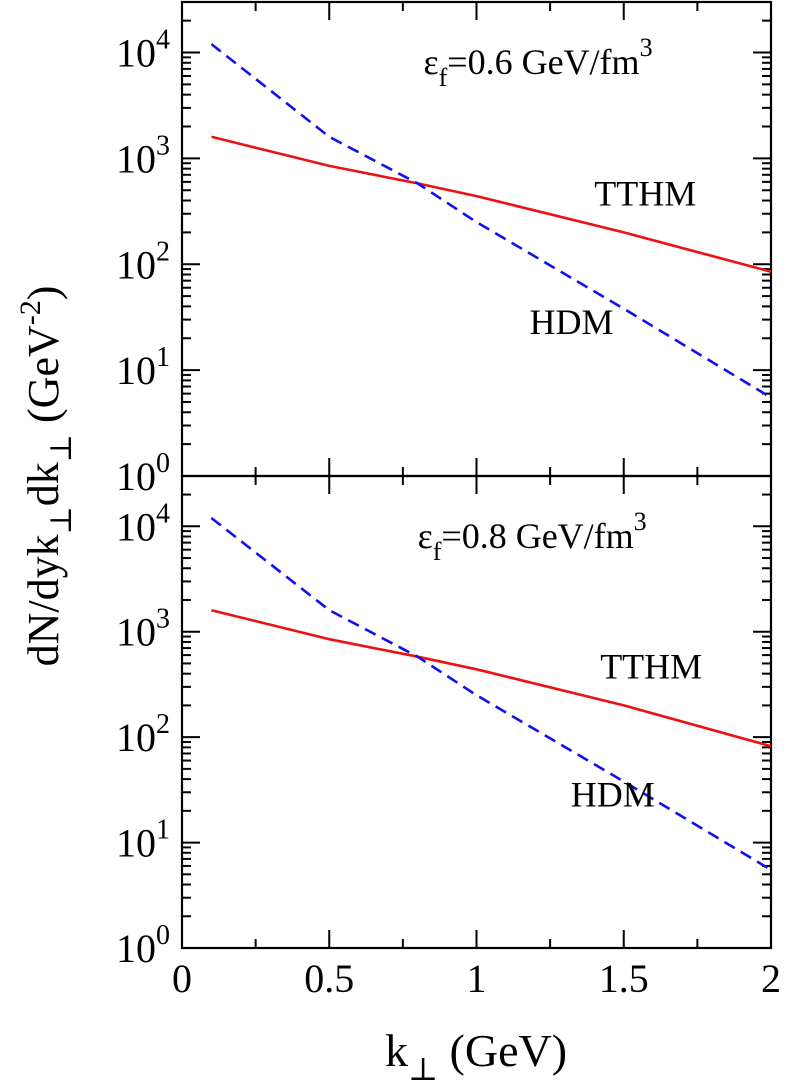 The image size is (789, 1089). I want to click on annotation-text: =0.6 GeV/fm, so click(543, 62).